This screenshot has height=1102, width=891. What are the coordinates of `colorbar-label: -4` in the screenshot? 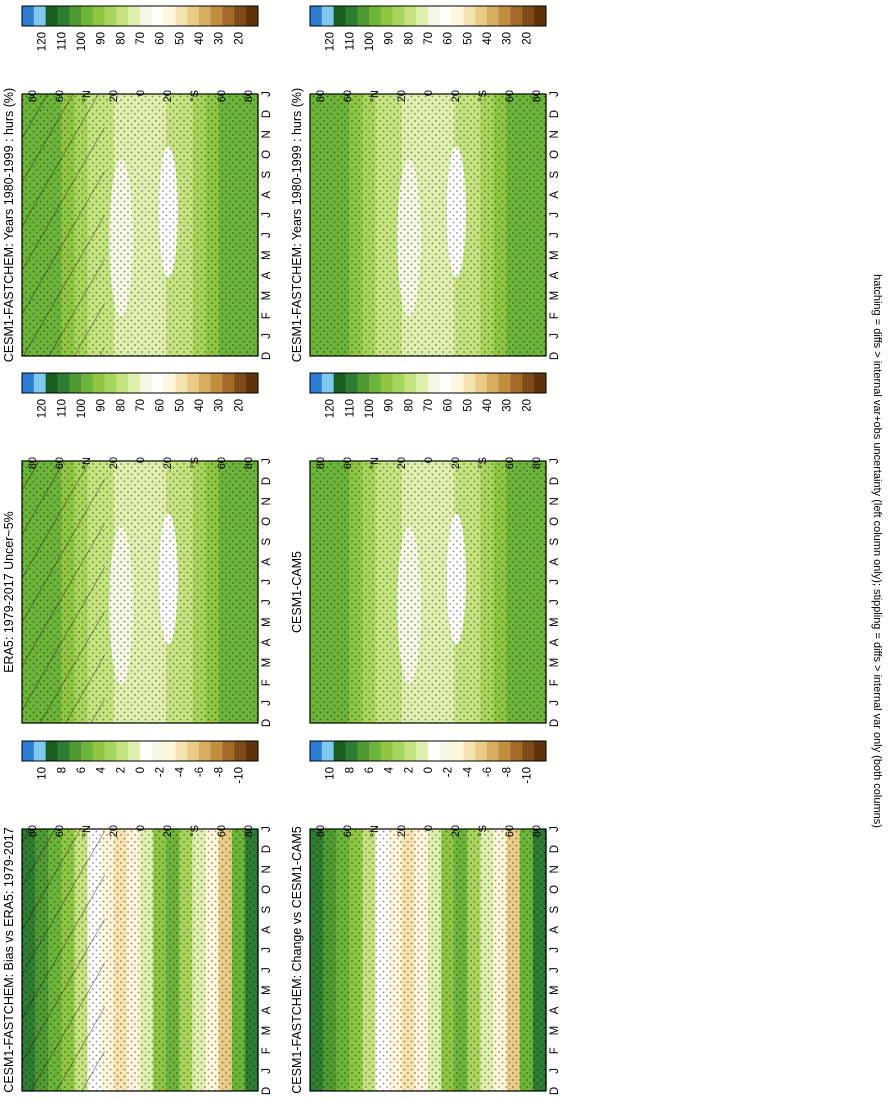 It's located at (468, 771).